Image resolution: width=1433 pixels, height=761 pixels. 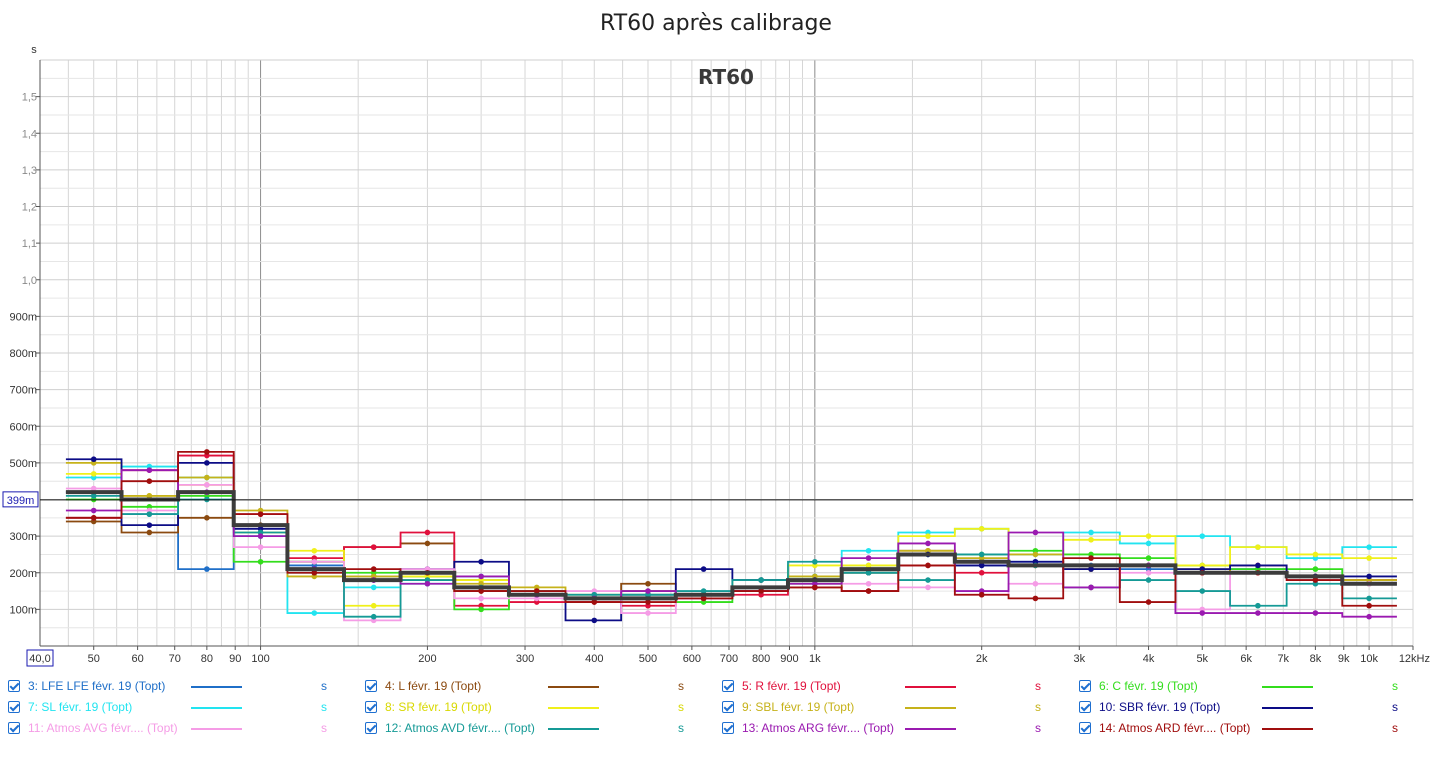 What do you see at coordinates (1344, 659) in the screenshot?
I see `x-tick-label: 9k` at bounding box center [1344, 659].